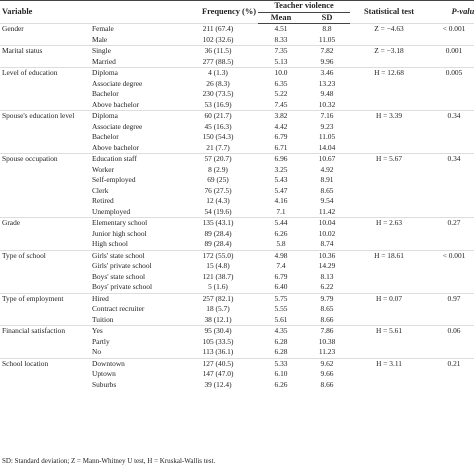 This screenshot has height=469, width=474. Describe the element at coordinates (218, 373) in the screenshot. I see `cell: 147 (47.0)` at that location.